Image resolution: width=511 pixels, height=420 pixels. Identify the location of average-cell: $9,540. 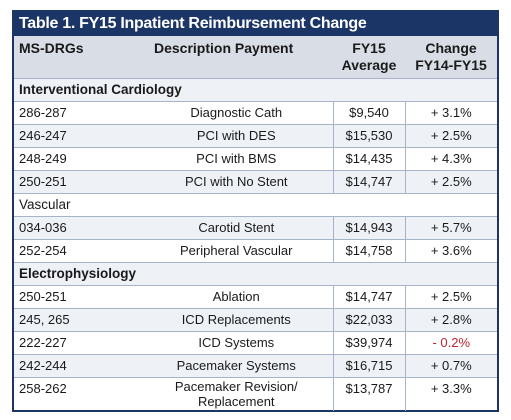
(368, 112).